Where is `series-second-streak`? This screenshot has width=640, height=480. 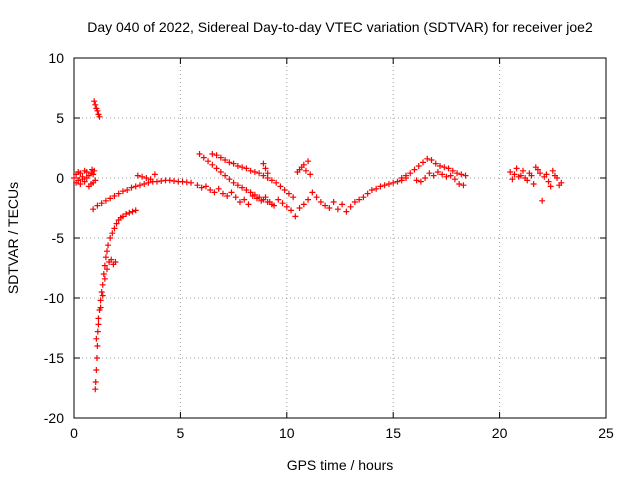 series-second-streak is located at coordinates (253, 176).